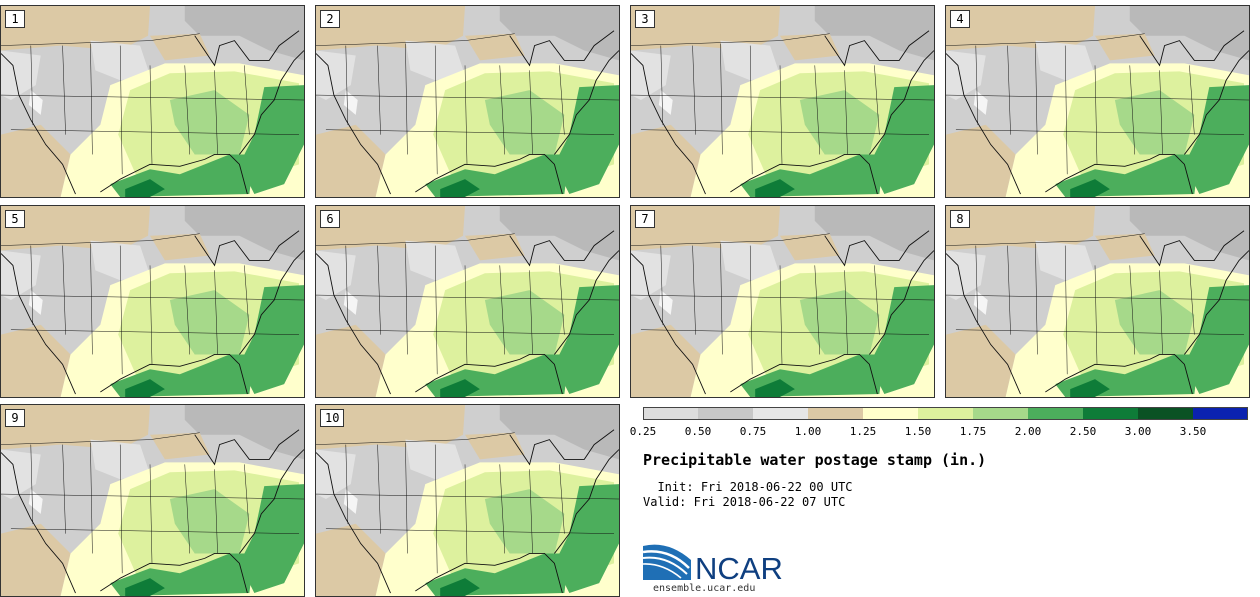  I want to click on postage-stamp-map: 7, so click(782, 301).